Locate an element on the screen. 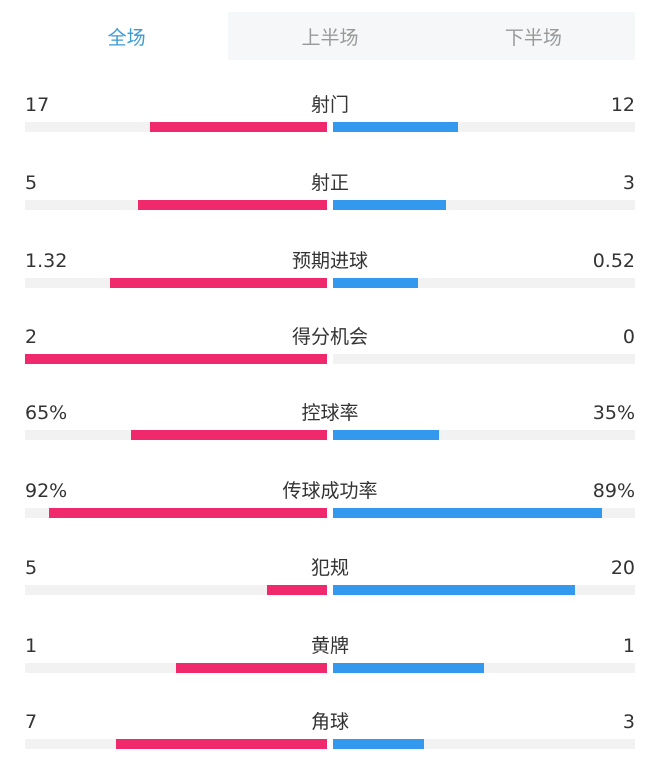  stat-row: 5 射正 3 is located at coordinates (330, 202).